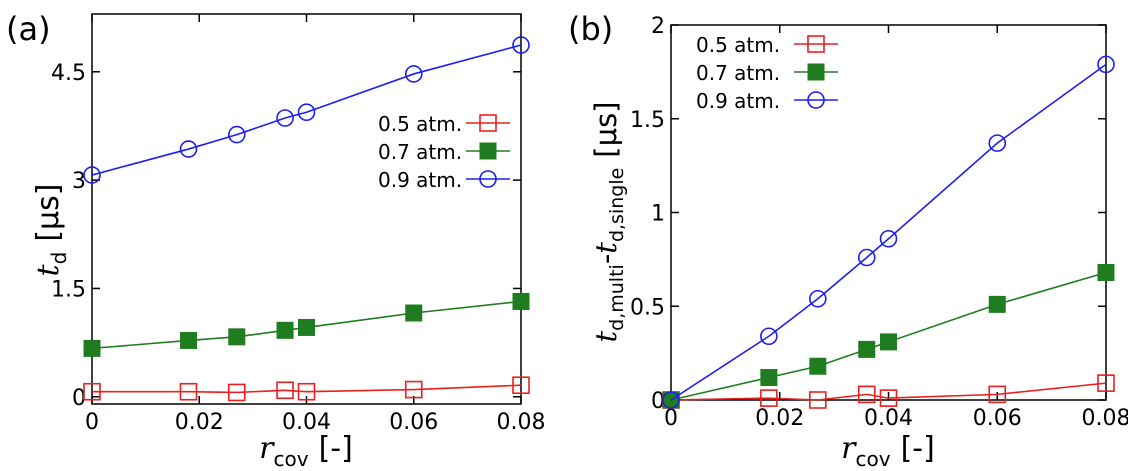  I want to click on panel-b-ytick-label: 0.5, so click(647, 307).